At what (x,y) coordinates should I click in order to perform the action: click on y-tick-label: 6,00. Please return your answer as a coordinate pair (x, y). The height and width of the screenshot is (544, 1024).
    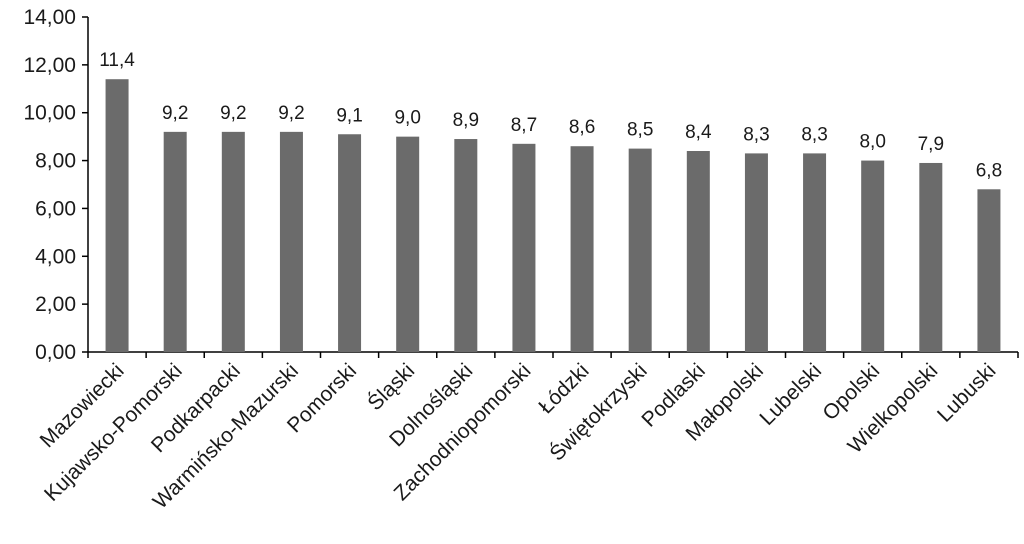
    Looking at the image, I should click on (55, 208).